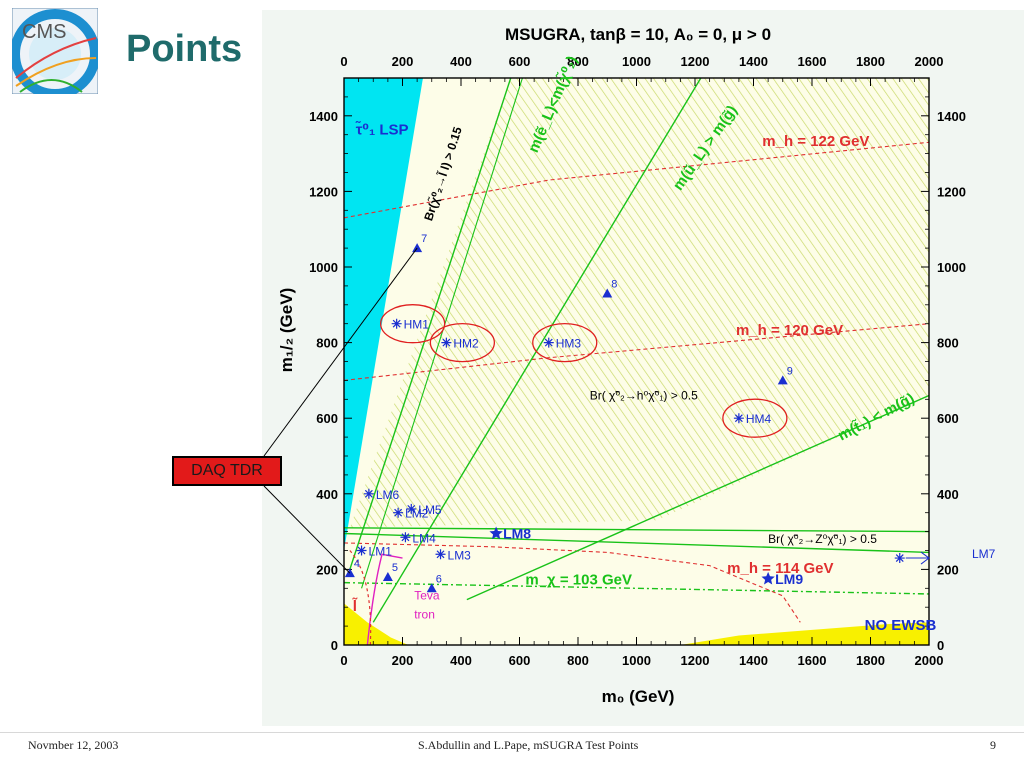  Describe the element at coordinates (360, 597) in the screenshot. I see `slepton-limit-line` at that location.